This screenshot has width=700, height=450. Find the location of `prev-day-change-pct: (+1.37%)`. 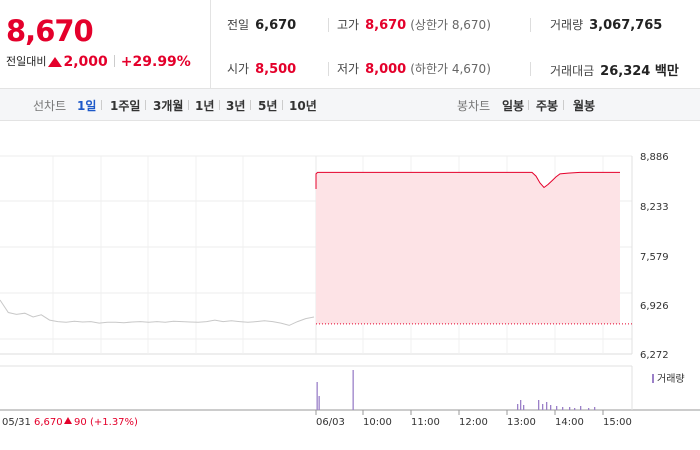

prev-day-change-pct: (+1.37%) is located at coordinates (114, 422).